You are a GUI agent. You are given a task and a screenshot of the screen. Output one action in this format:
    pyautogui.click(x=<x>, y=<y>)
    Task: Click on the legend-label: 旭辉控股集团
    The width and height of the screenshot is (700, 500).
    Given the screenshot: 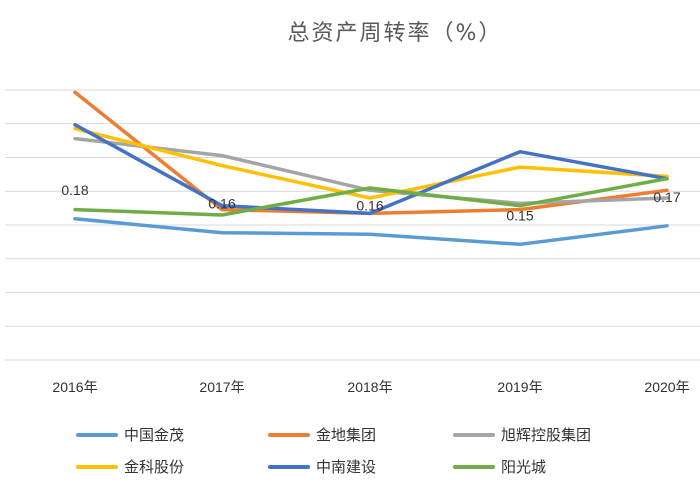 What is the action you would take?
    pyautogui.click(x=546, y=435)
    